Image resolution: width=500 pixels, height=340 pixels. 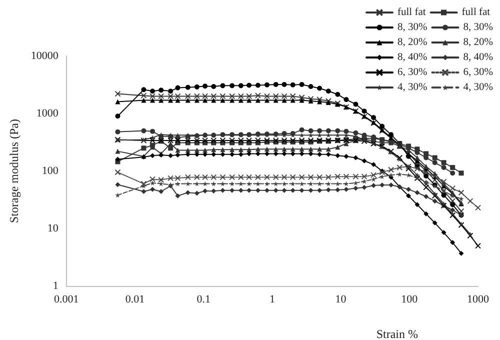 I want to click on y-tick-label: 10, so click(x=53, y=228).